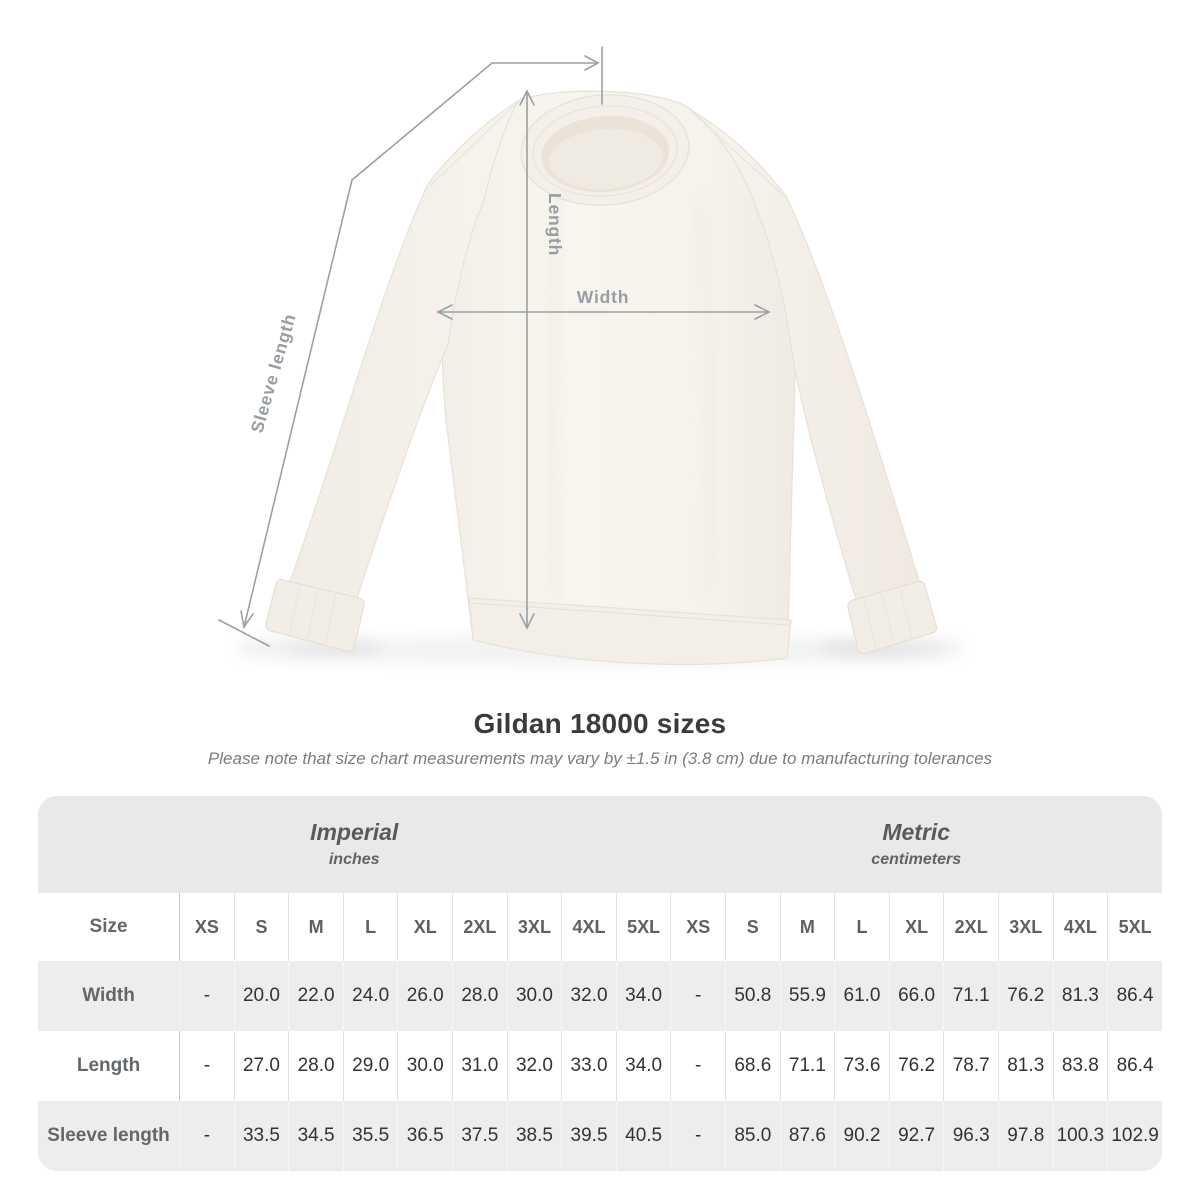 The height and width of the screenshot is (1200, 1200). What do you see at coordinates (861, 1136) in the screenshot?
I see `metric-value-cell: 90.2` at bounding box center [861, 1136].